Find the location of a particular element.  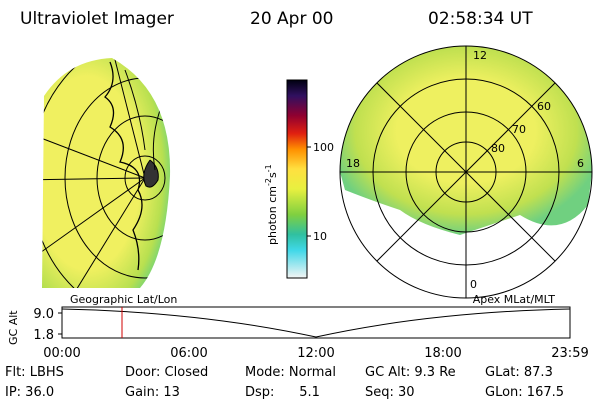

info-field: GLat: 87.3 is located at coordinates (519, 372).